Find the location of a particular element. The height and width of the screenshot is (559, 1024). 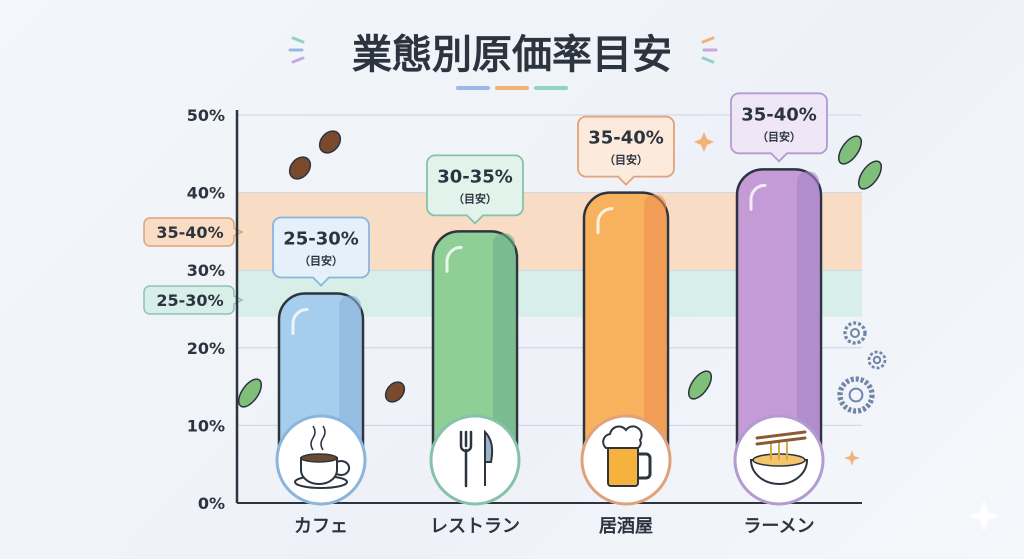

steam is located at coordinates (318, 438).